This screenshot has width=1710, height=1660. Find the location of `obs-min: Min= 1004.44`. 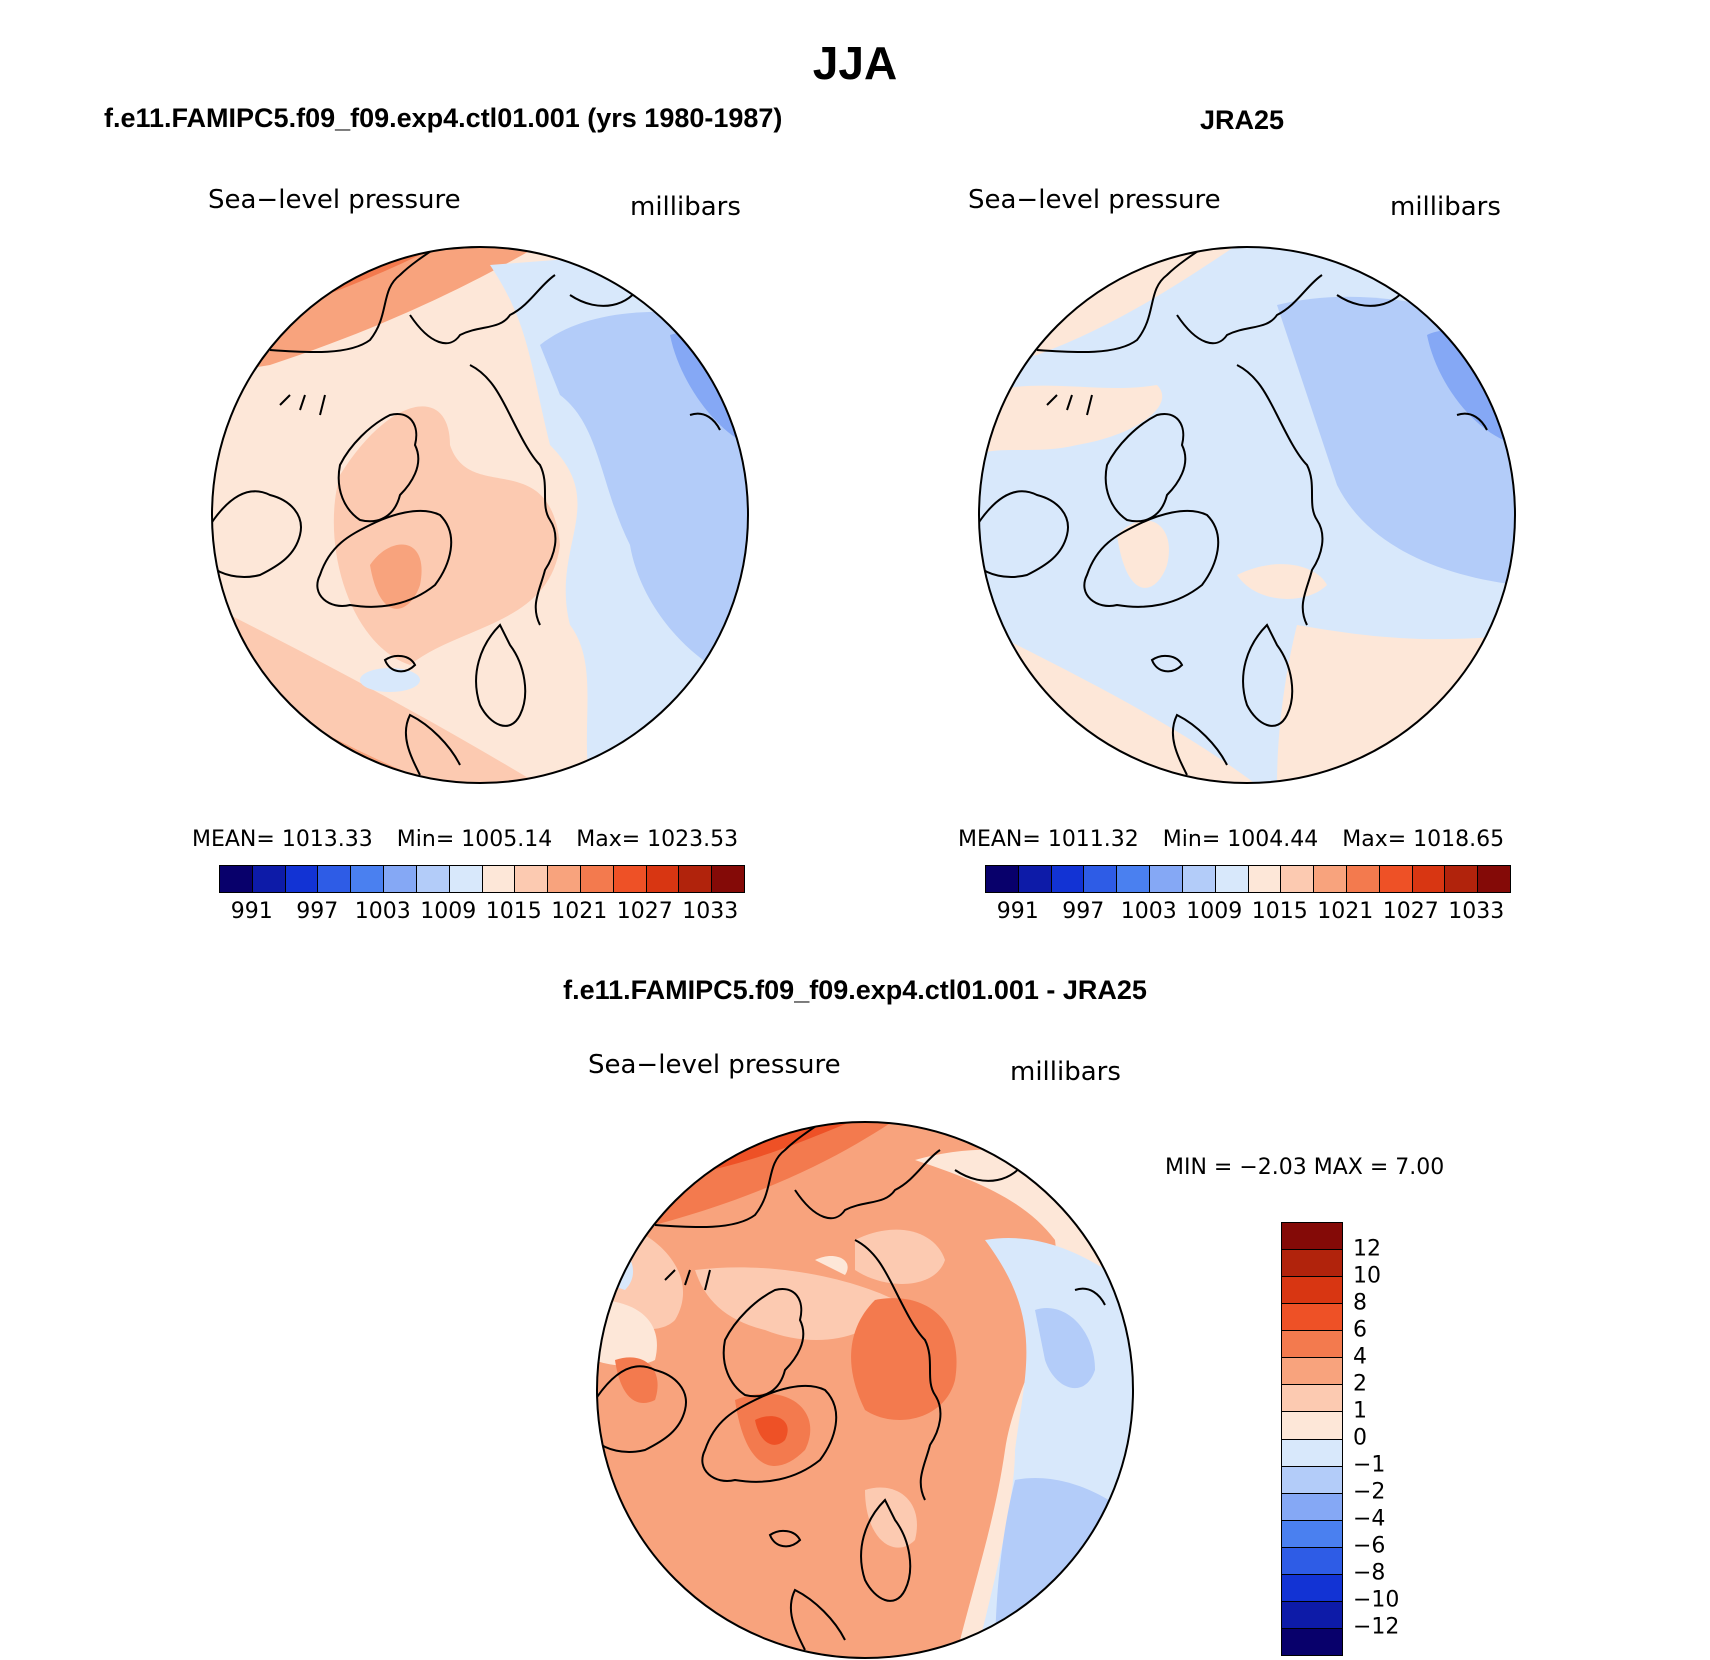

obs-min: Min= 1004.44 is located at coordinates (1240, 839).